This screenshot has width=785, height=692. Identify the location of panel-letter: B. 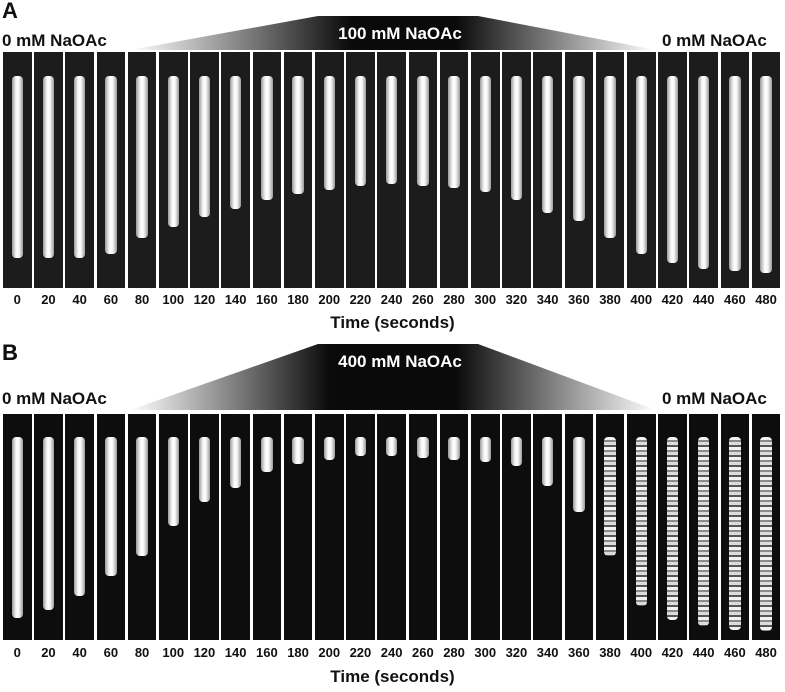
(10, 352).